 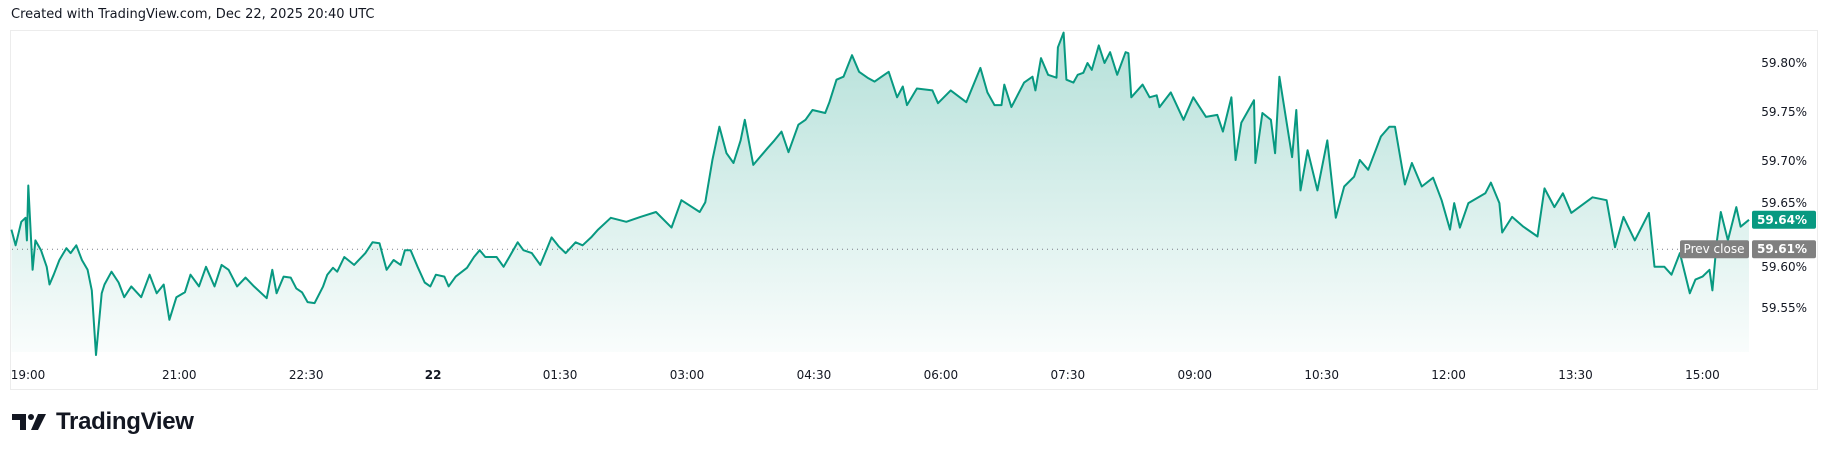 I want to click on last-value-label: 59.64%, so click(x=1782, y=220).